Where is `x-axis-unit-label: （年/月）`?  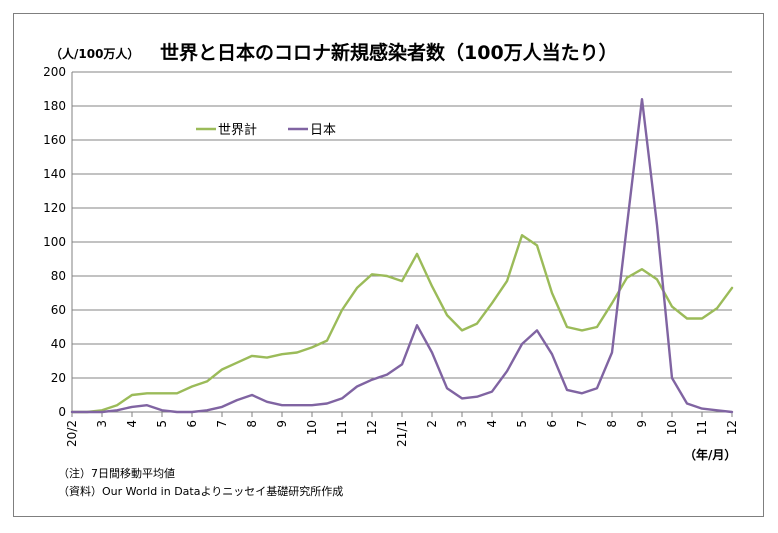 x-axis-unit-label: （年/月） is located at coordinates (710, 455).